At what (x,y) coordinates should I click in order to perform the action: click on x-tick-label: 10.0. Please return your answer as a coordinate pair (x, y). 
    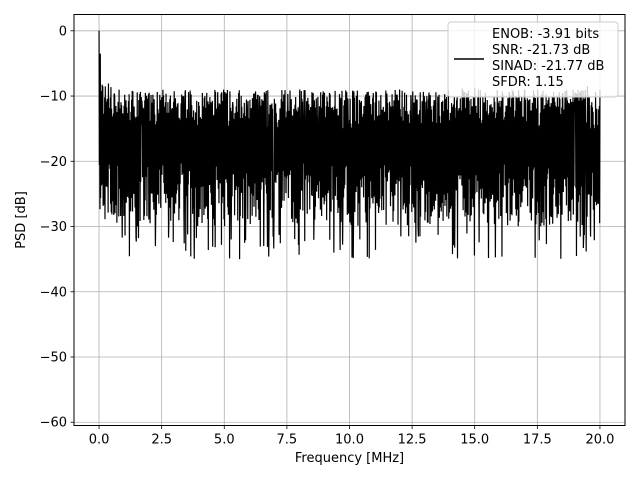
    Looking at the image, I should click on (349, 440).